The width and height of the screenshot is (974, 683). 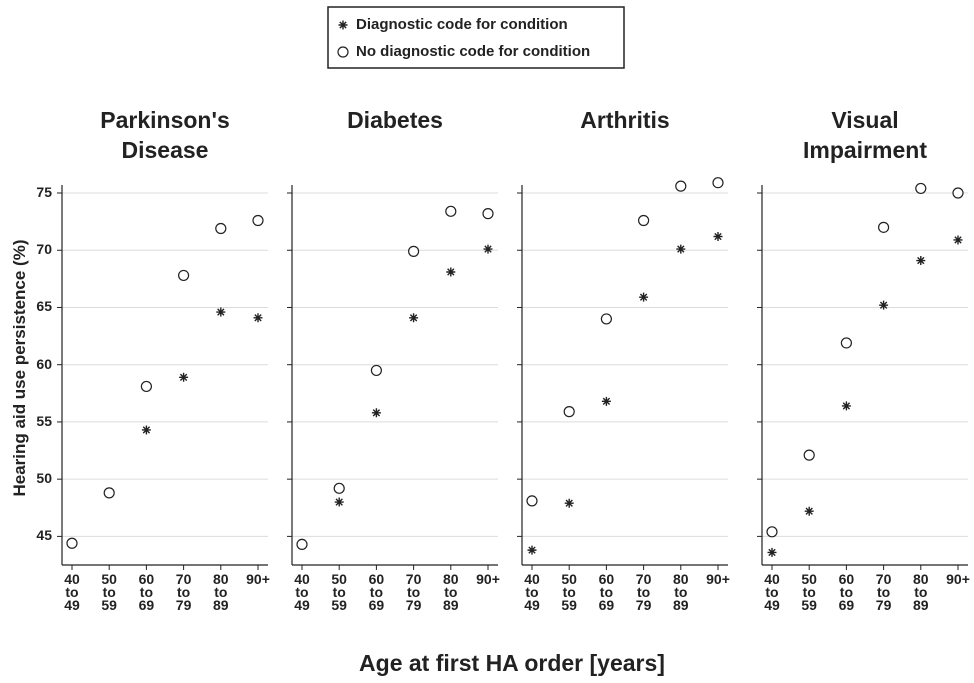 What do you see at coordinates (44, 192) in the screenshot?
I see `y-tick-label: 75` at bounding box center [44, 192].